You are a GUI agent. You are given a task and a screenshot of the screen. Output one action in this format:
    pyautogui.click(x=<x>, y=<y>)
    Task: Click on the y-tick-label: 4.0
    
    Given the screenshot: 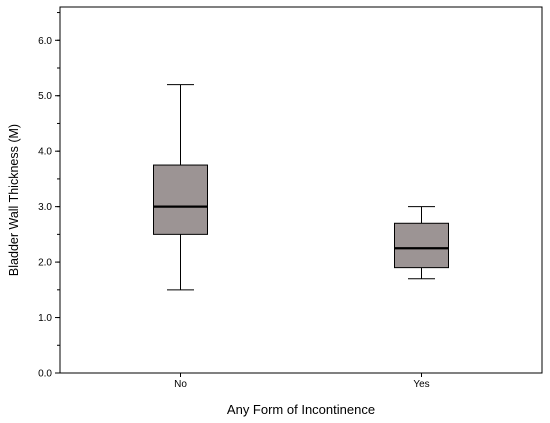 What is the action you would take?
    pyautogui.click(x=45, y=152)
    